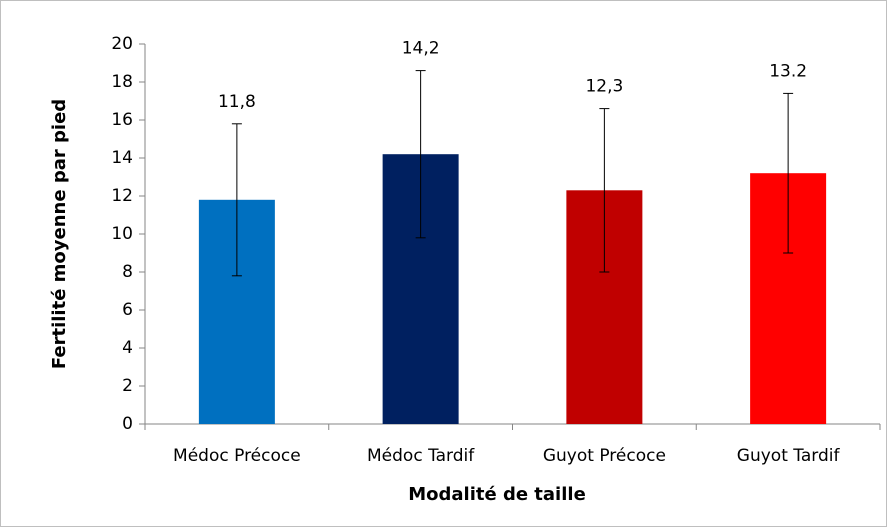 The image size is (888, 532). What do you see at coordinates (122, 158) in the screenshot?
I see `y-tick-label: 14` at bounding box center [122, 158].